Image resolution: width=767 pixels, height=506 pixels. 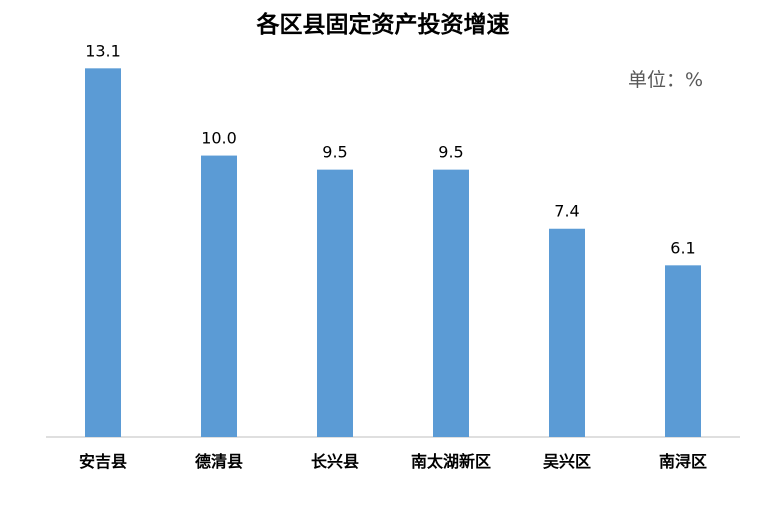 What do you see at coordinates (665, 80) in the screenshot?
I see `unit-label: 单位：%` at bounding box center [665, 80].